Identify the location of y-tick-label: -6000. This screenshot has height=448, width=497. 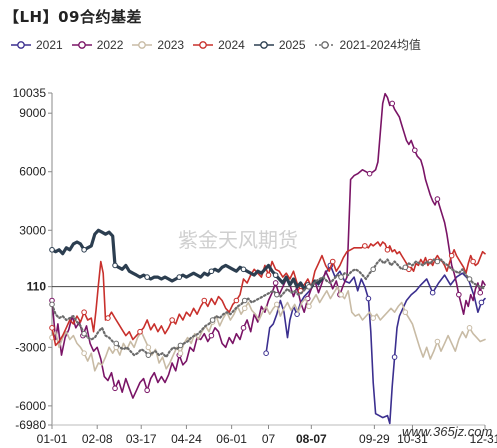
(30, 406).